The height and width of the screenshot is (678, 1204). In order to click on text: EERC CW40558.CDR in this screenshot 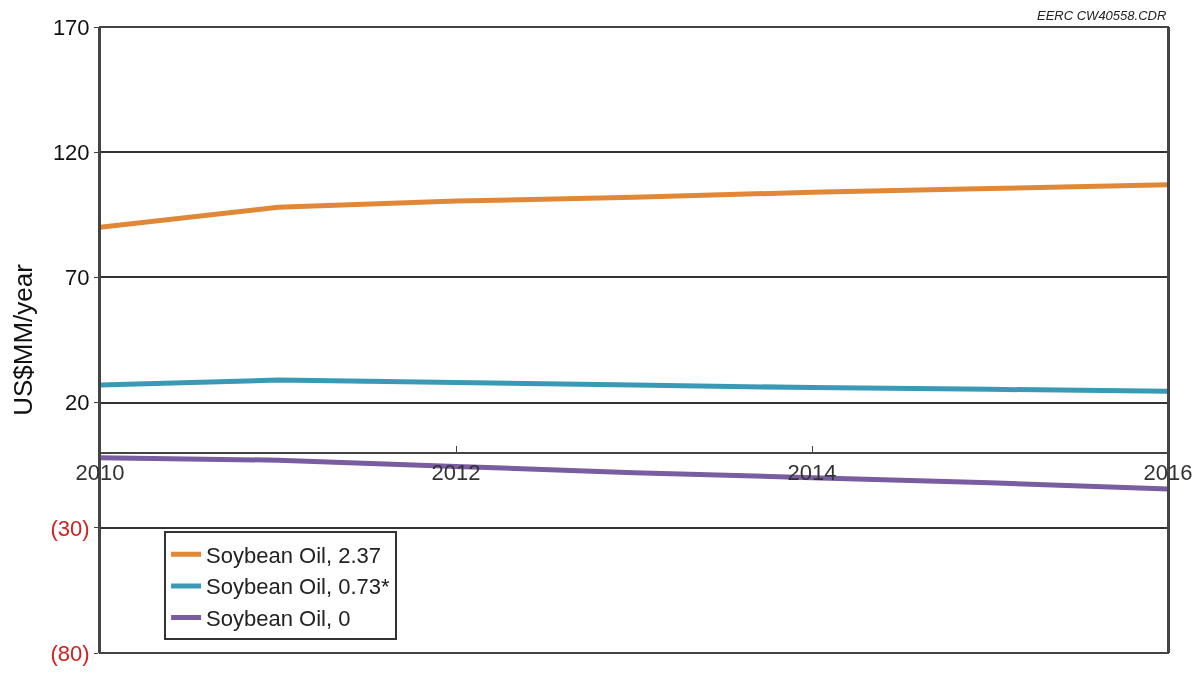, I will do `click(1102, 15)`.